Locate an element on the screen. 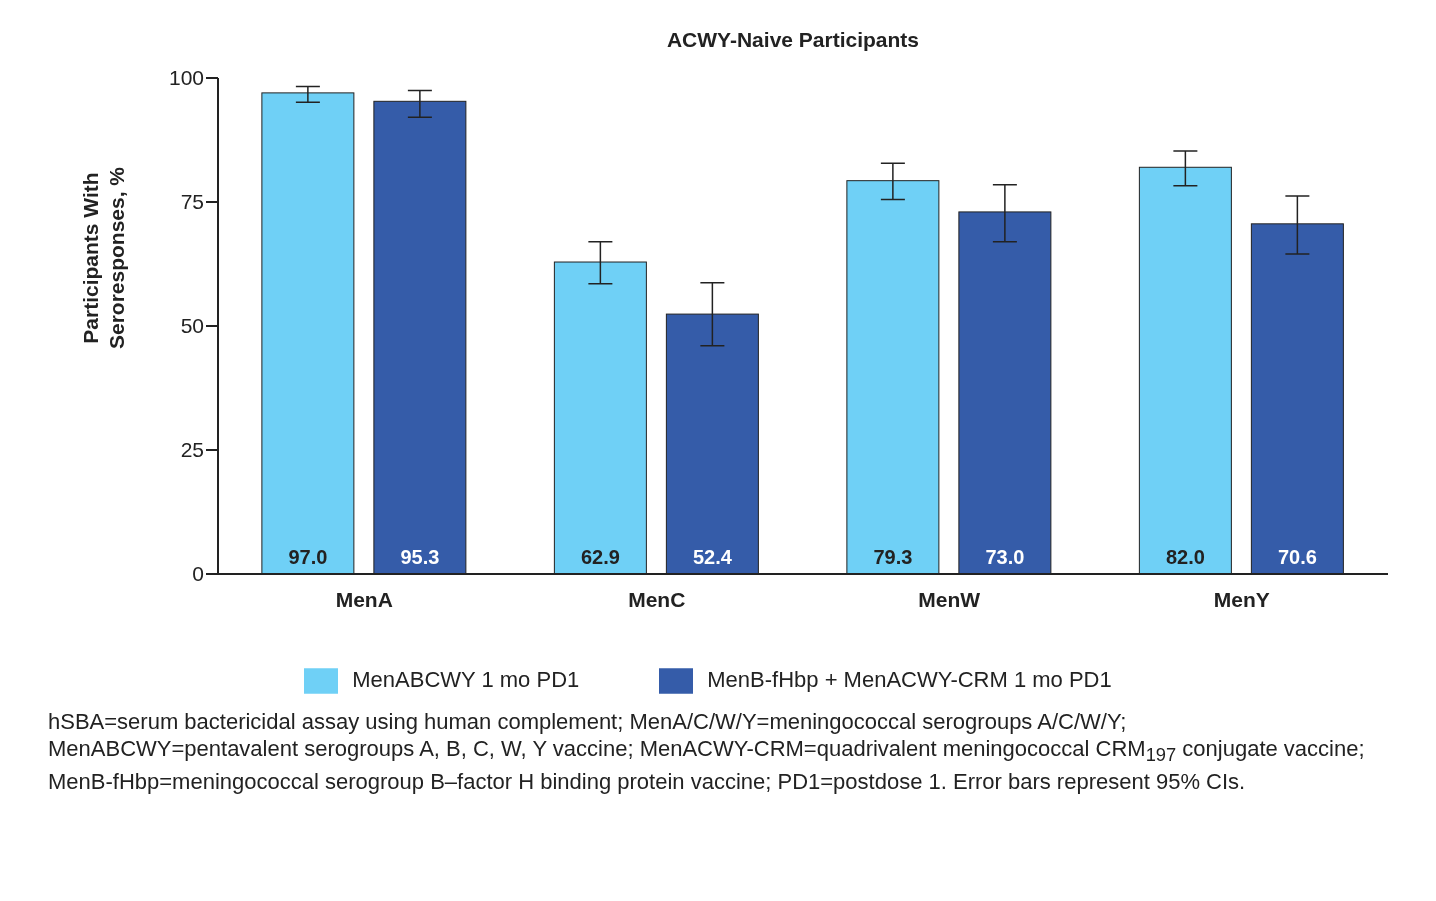 Image resolution: width=1436 pixels, height=901 pixels. x-tick-label: MenY is located at coordinates (1241, 599).